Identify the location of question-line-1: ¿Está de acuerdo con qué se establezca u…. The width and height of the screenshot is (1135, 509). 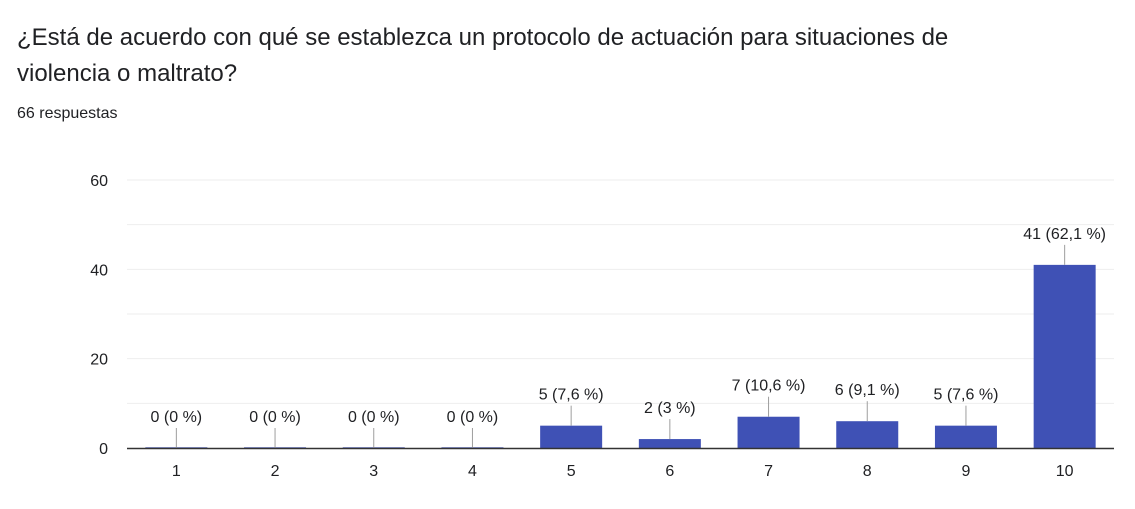
(483, 37).